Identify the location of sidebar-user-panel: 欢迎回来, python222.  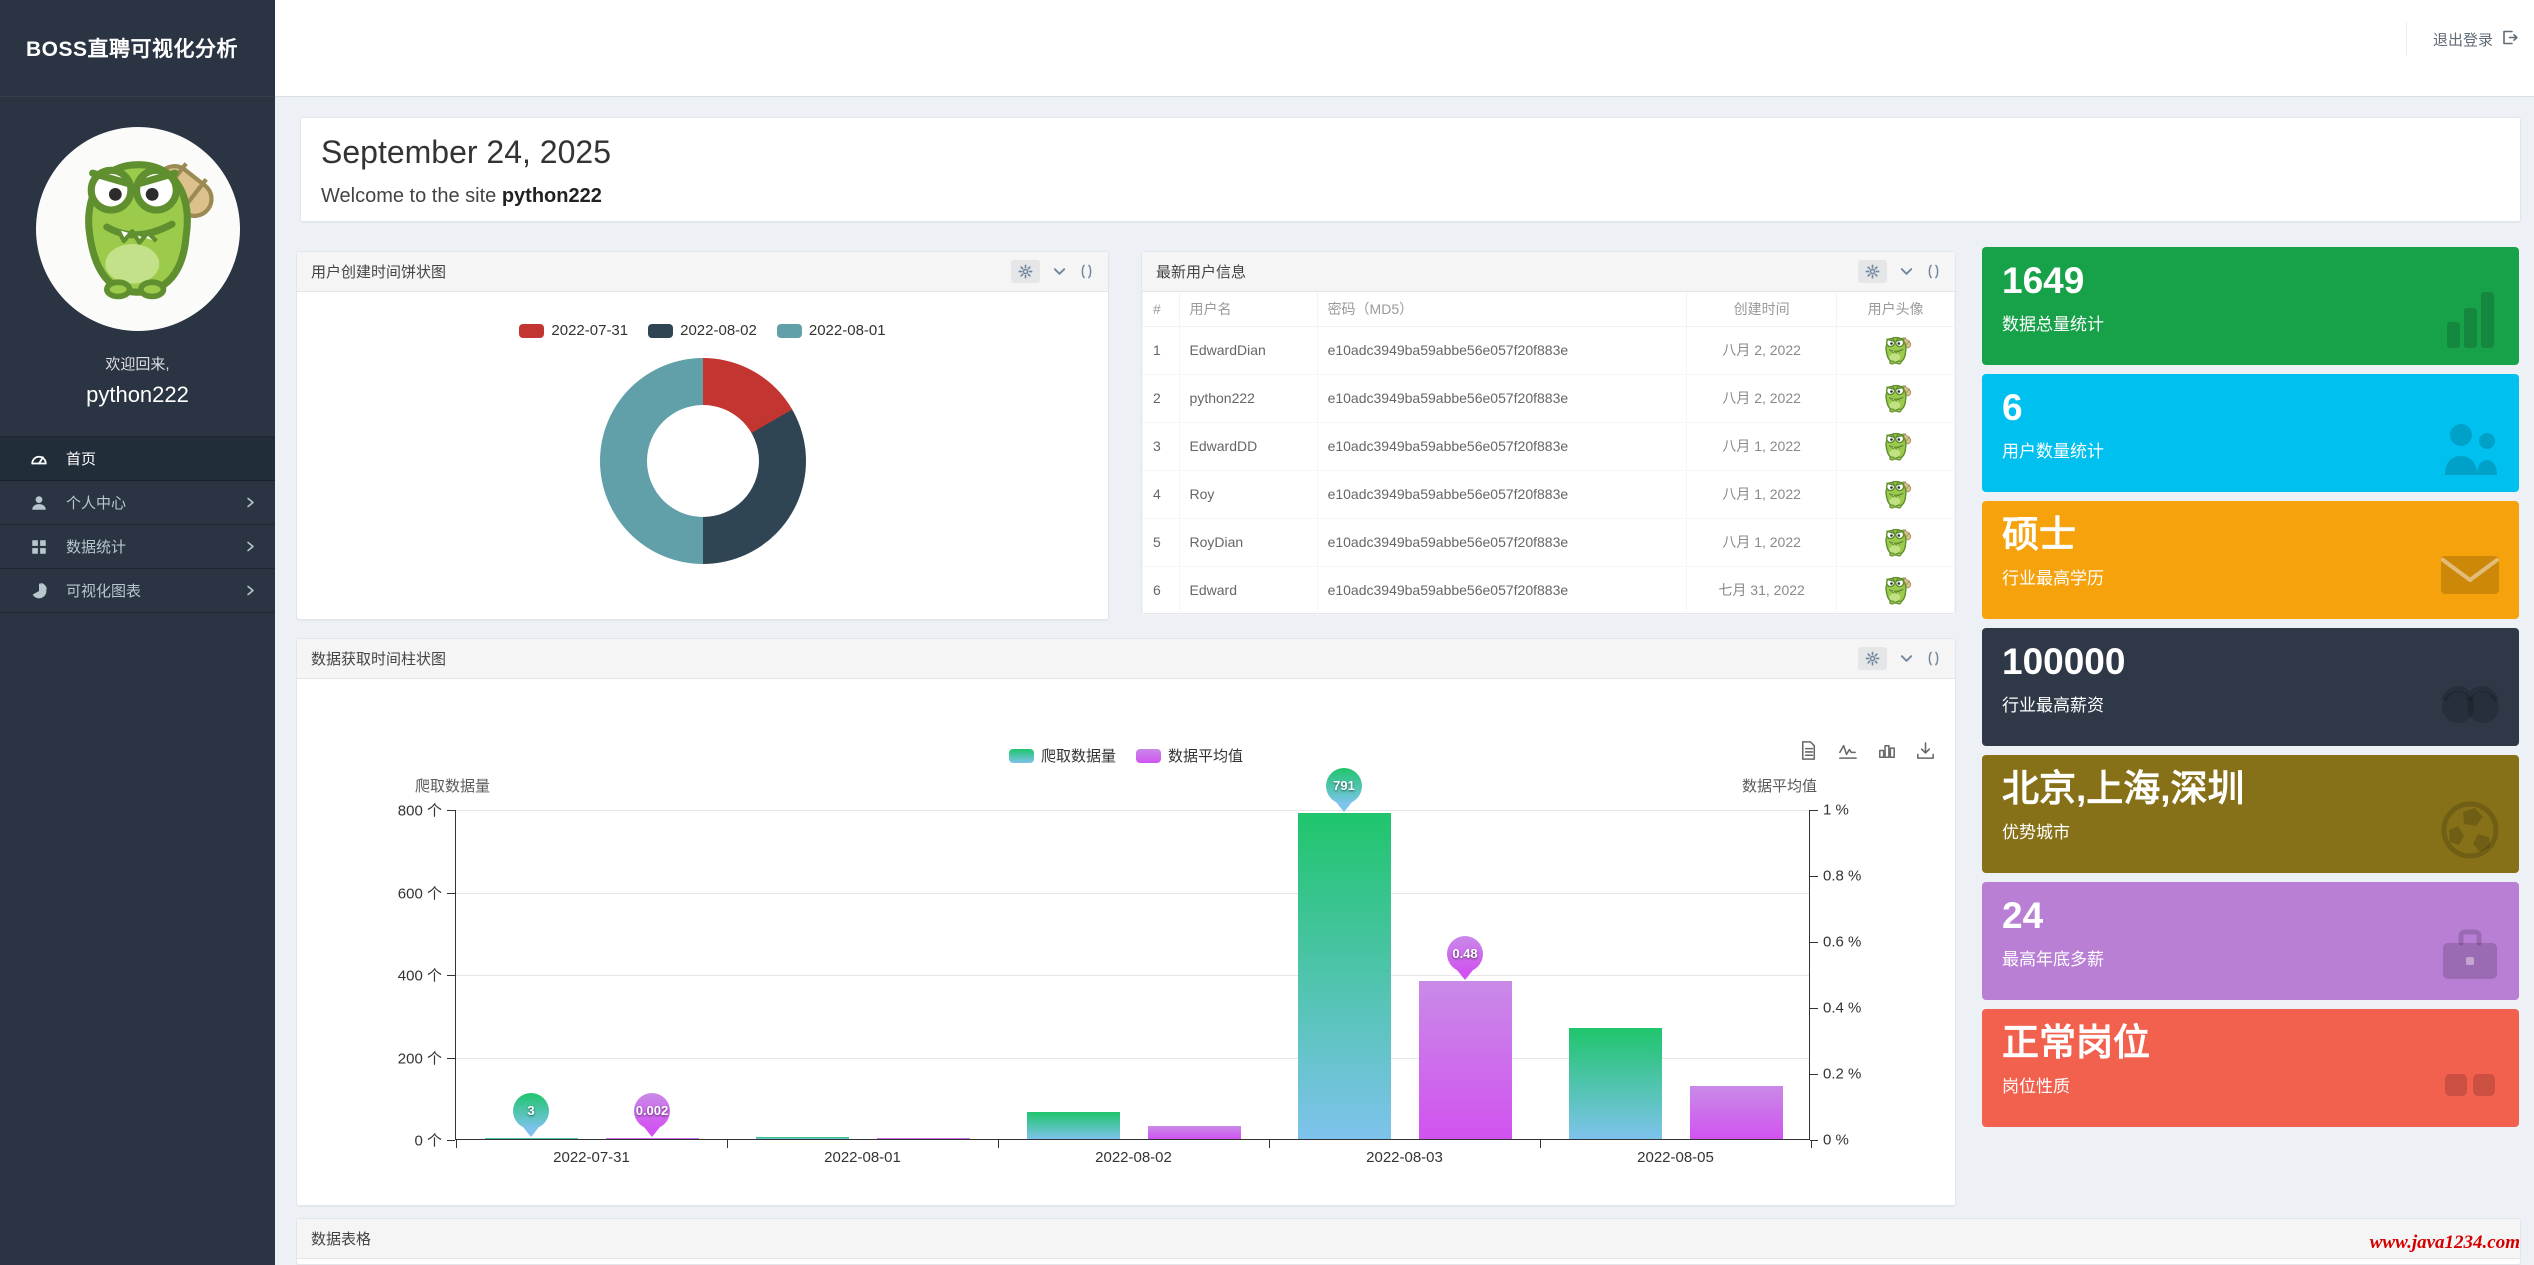
(137, 252).